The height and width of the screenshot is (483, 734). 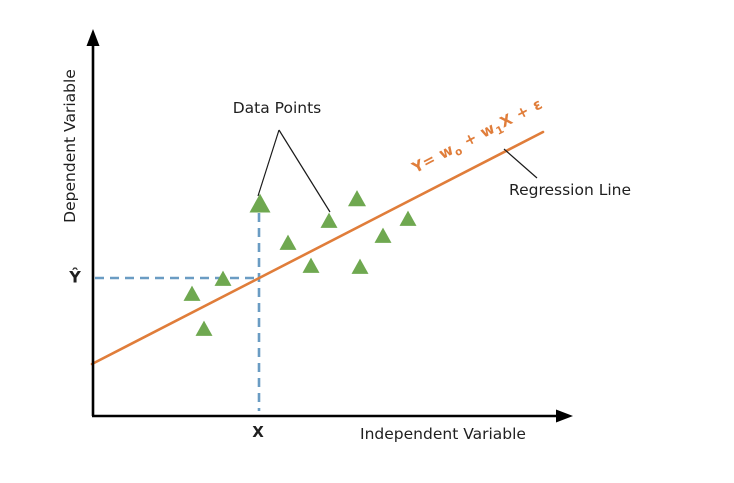 I want to click on y-hat-label: Ŷ, so click(x=75, y=277).